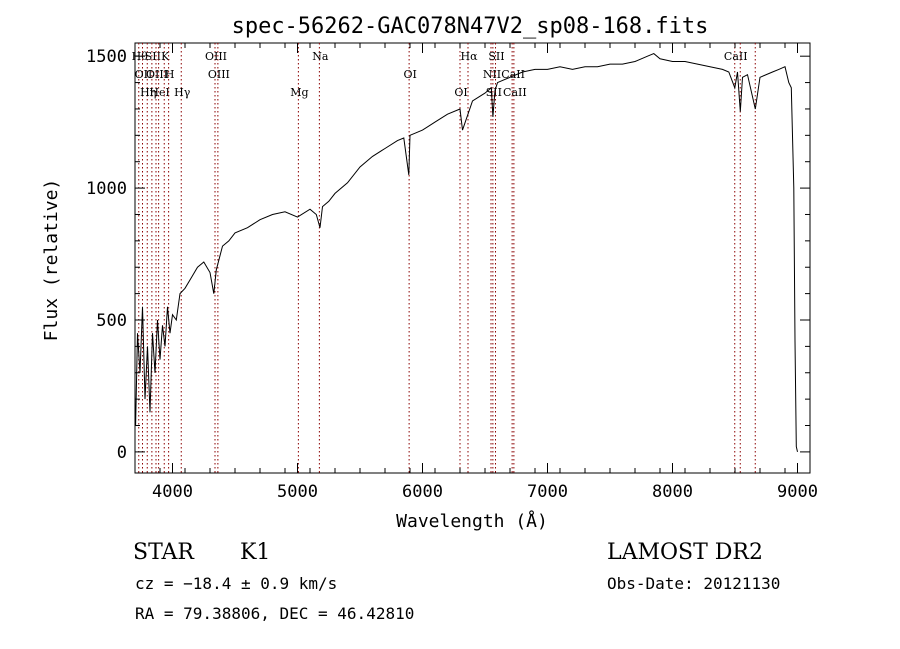  I want to click on obs-date: Obs-Date: 20121130, so click(694, 583).